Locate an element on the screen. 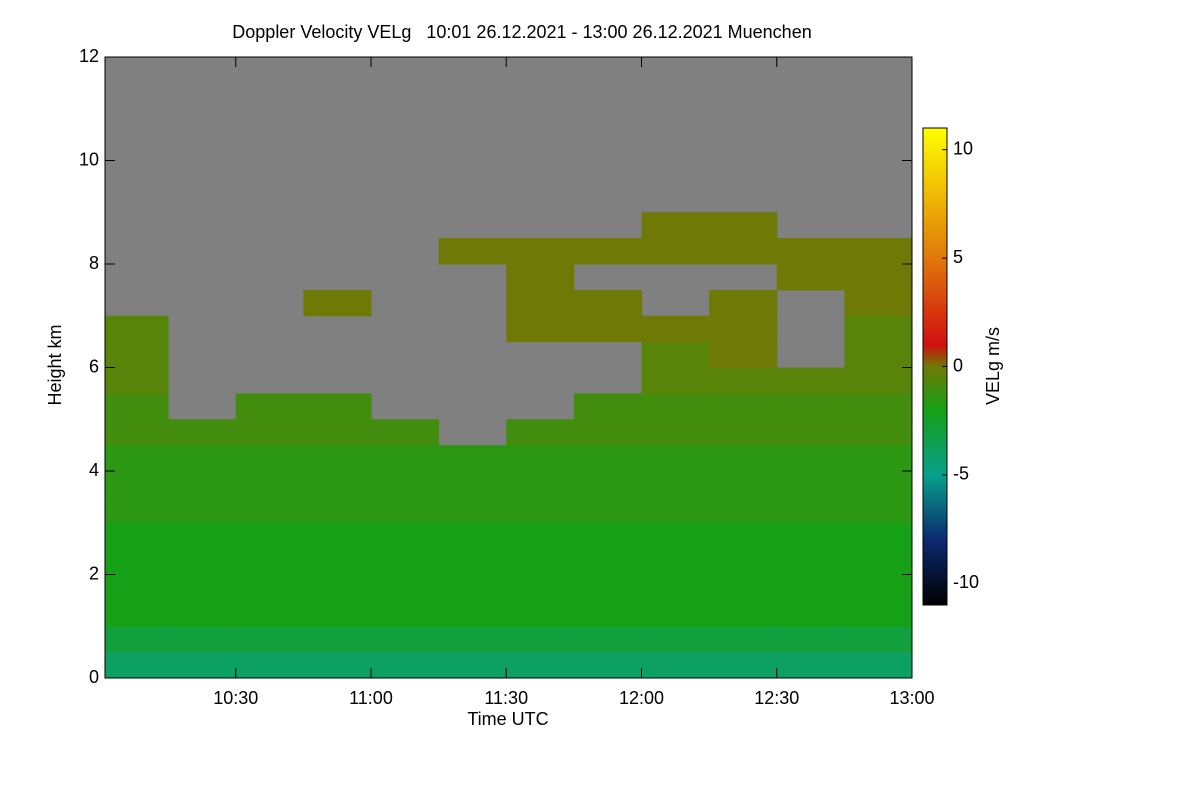  y-tick-label: 8 is located at coordinates (94, 263).